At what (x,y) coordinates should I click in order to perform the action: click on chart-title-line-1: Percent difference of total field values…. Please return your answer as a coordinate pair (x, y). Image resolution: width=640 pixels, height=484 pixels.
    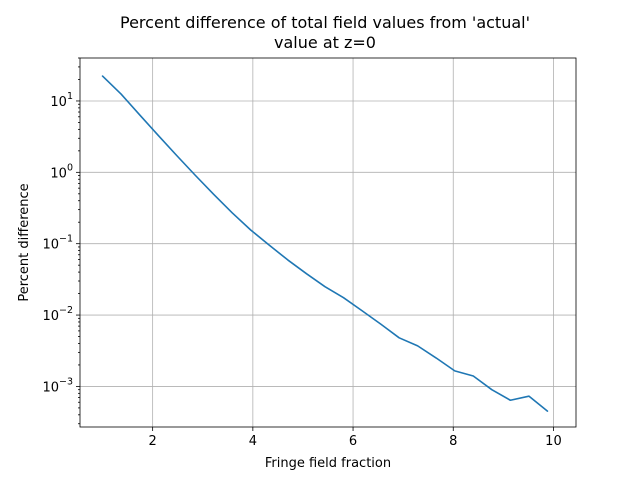
    Looking at the image, I should click on (325, 22).